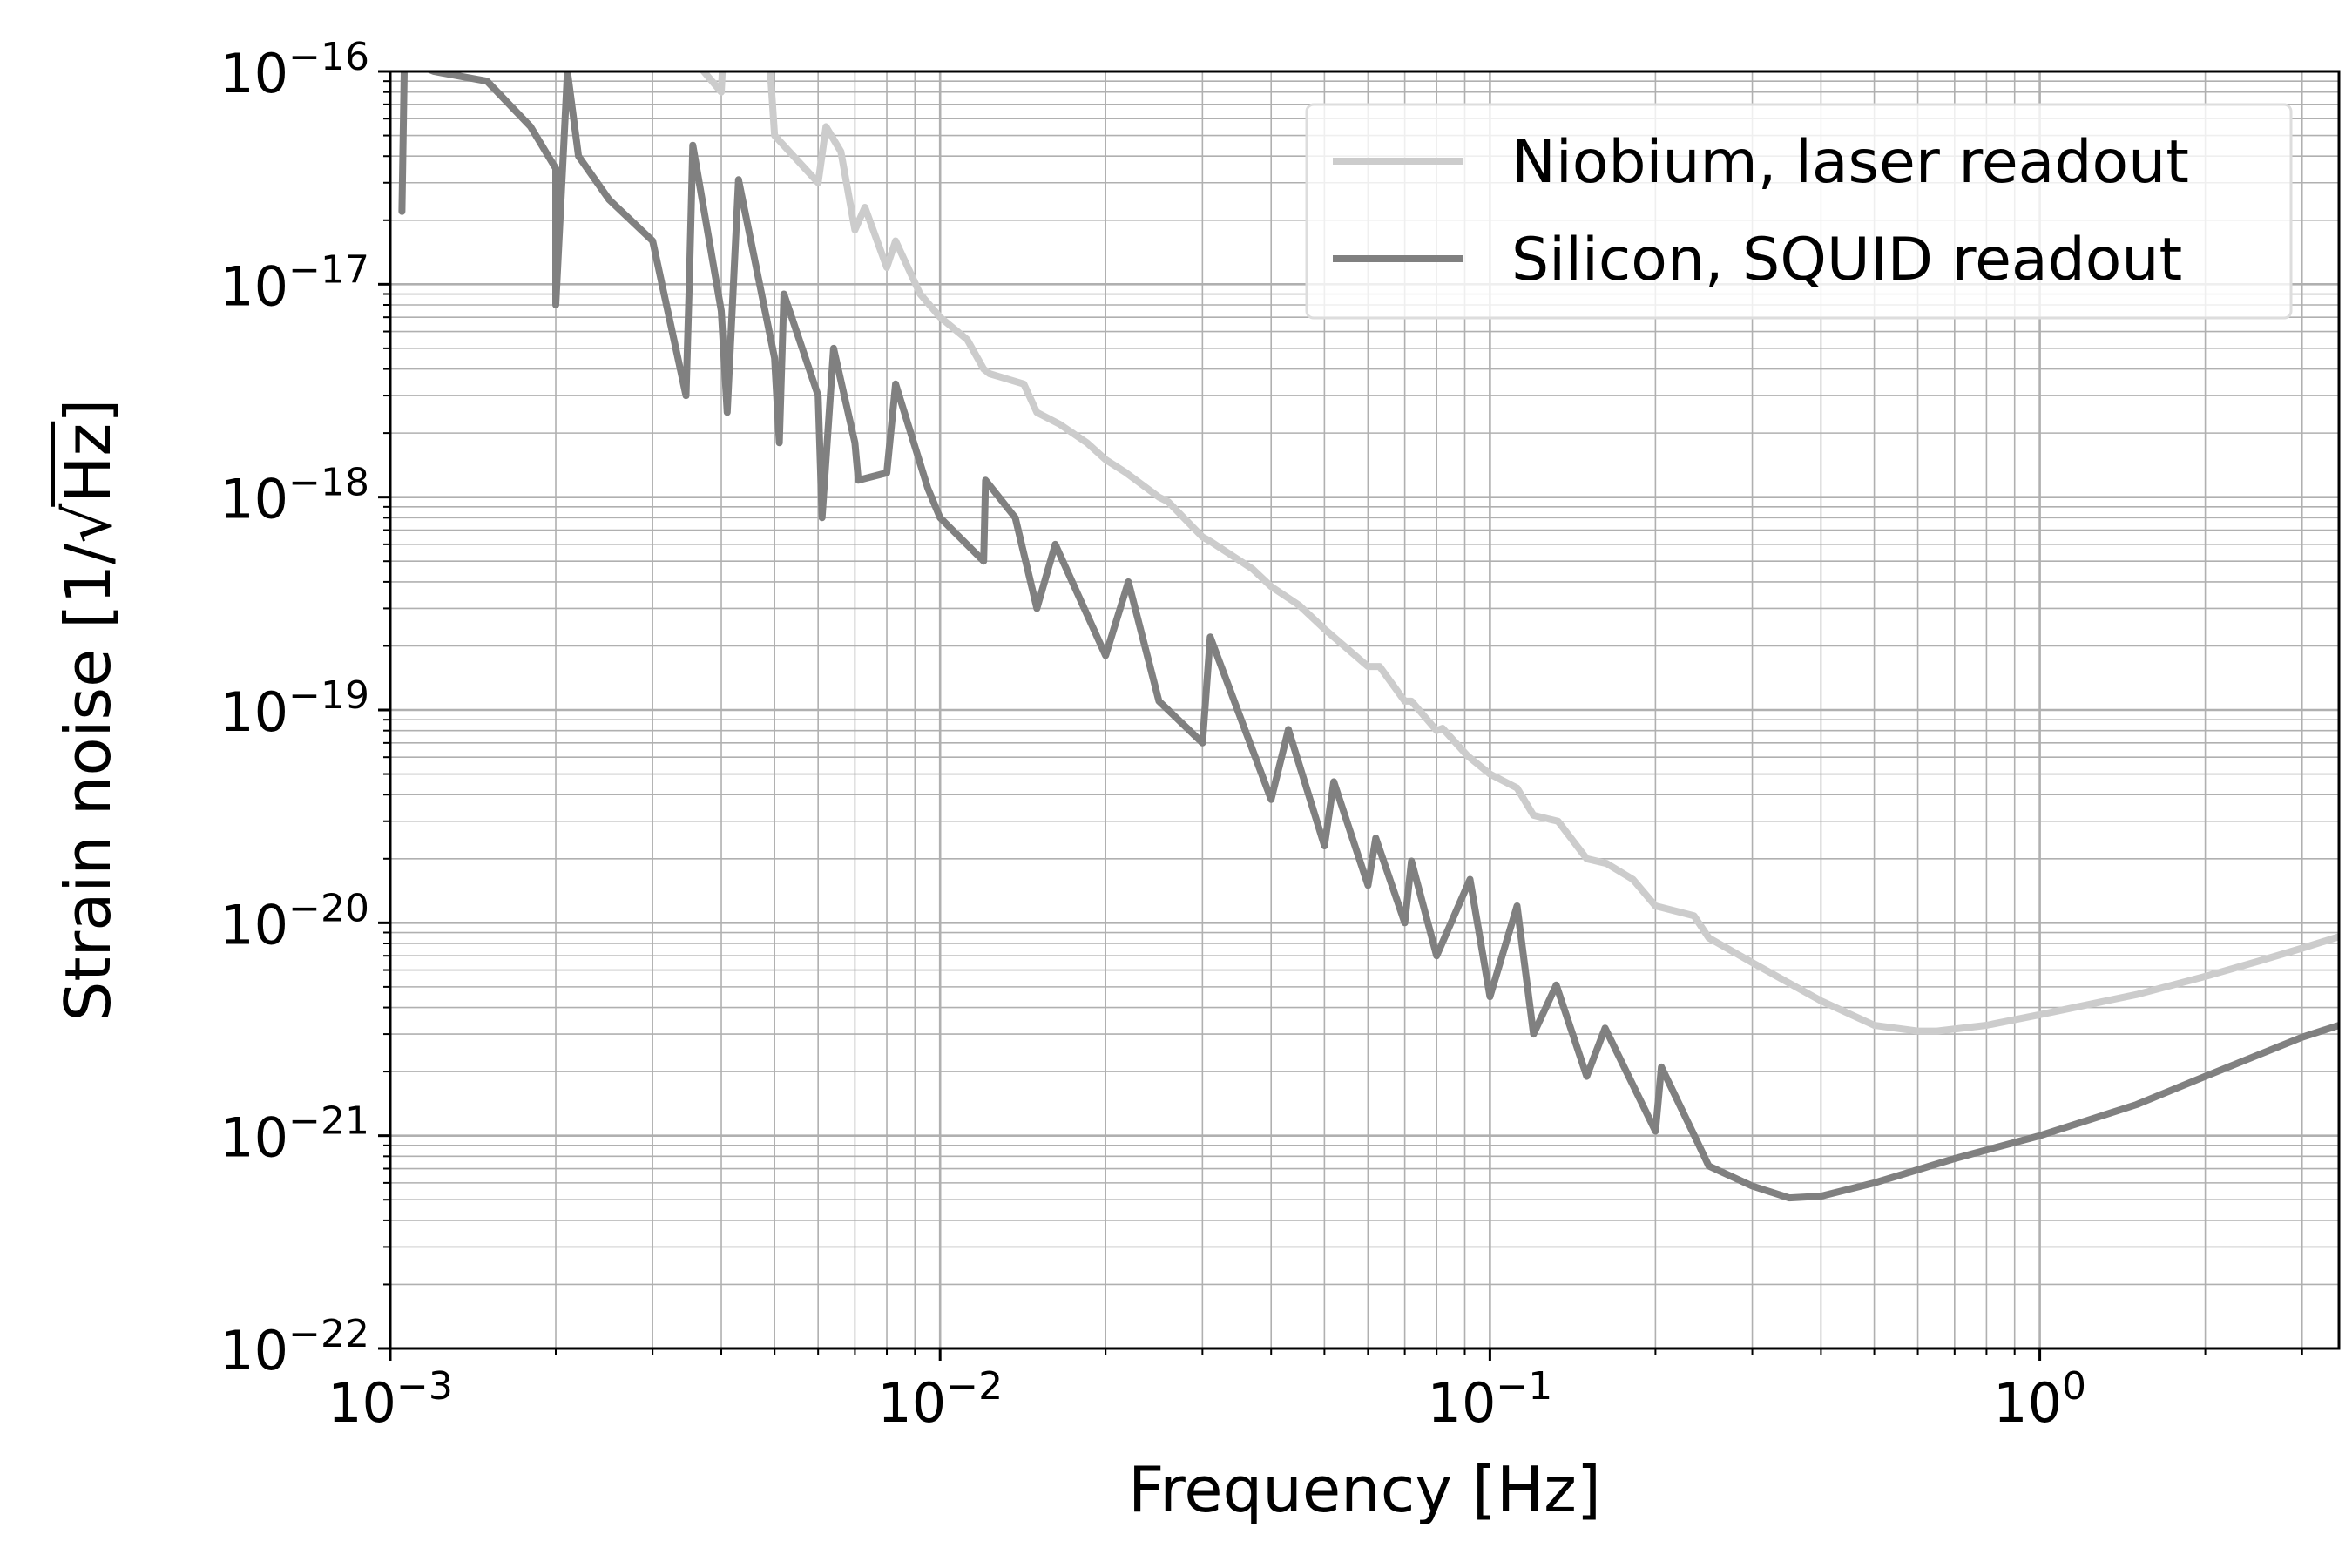 Image resolution: width=2352 pixels, height=1568 pixels. I want to click on y-tick-label: 10−22, so click(294, 1347).